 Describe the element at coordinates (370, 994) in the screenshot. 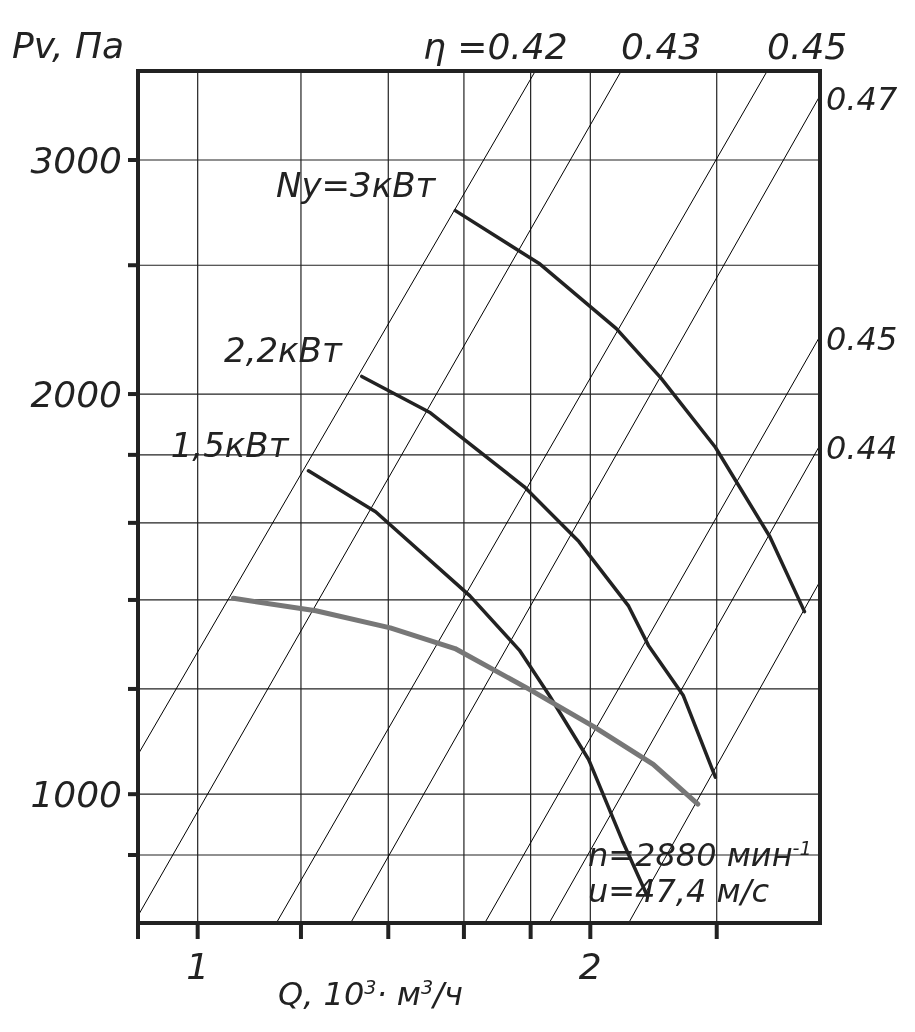

I see `x-axis-title: Q, 10$^{3}$· м$^{3}$/ч` at that location.